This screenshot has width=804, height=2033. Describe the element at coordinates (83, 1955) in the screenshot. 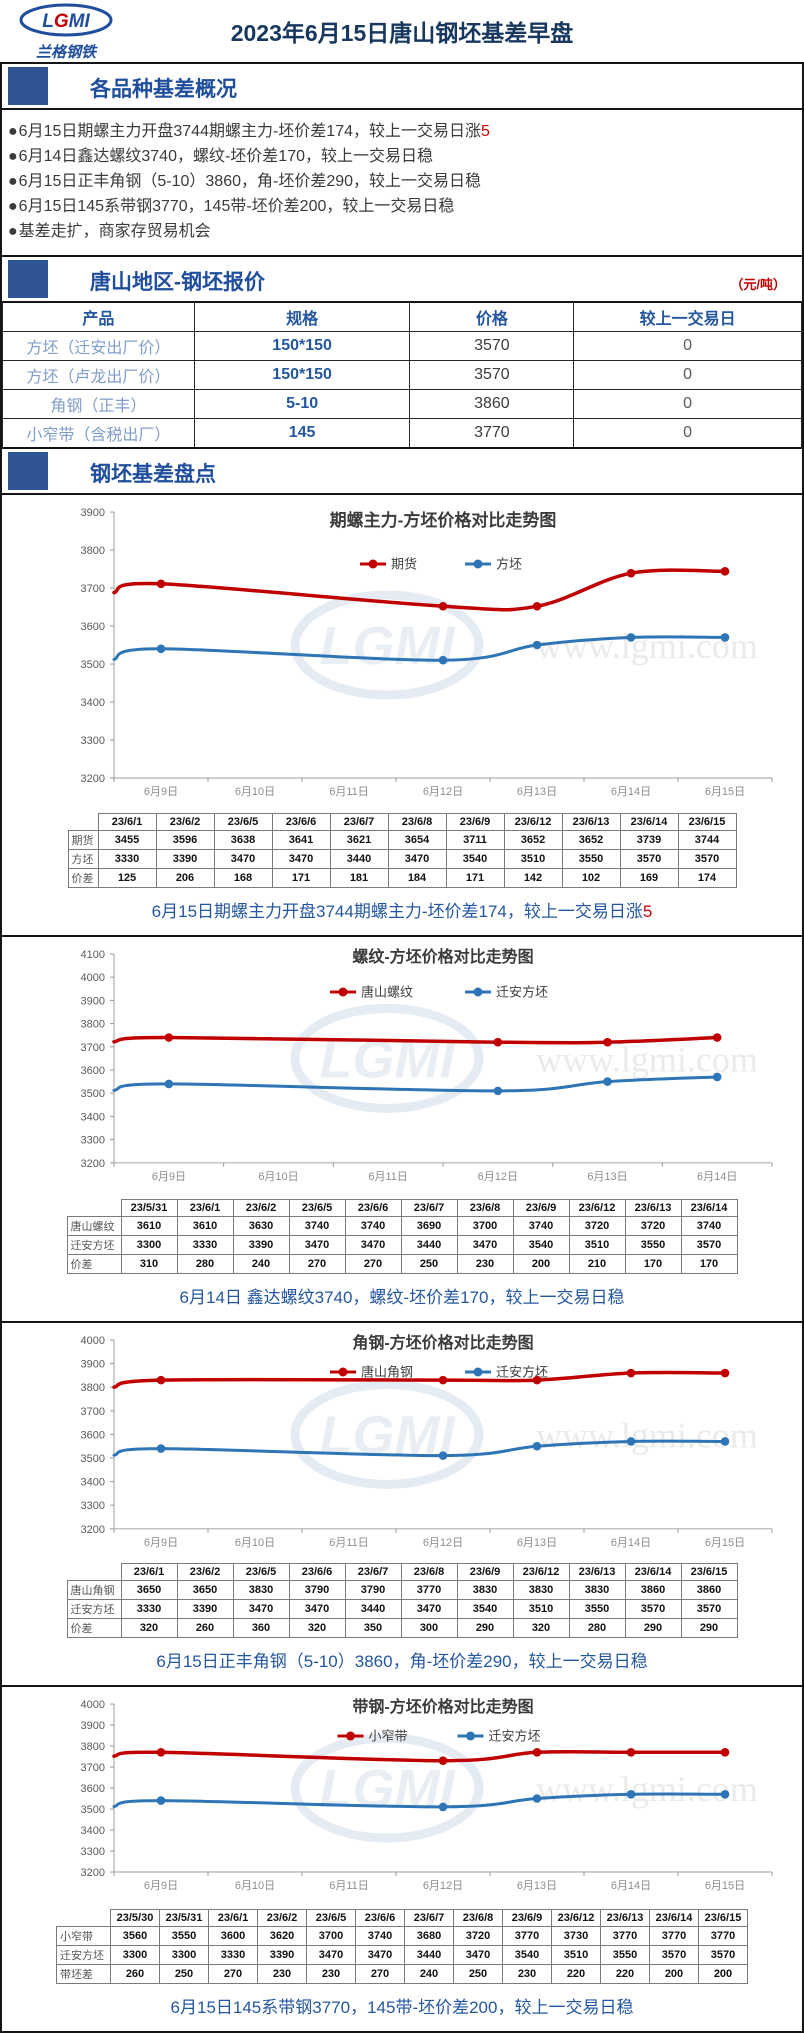

I see `row-label: 迁安方坯` at that location.